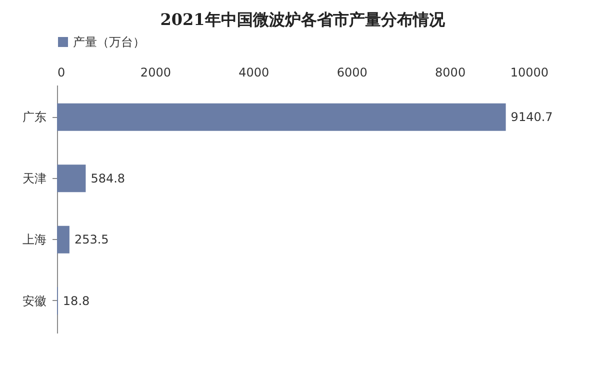 This screenshot has width=594, height=373. I want to click on data-label: 9140.7, so click(531, 117).